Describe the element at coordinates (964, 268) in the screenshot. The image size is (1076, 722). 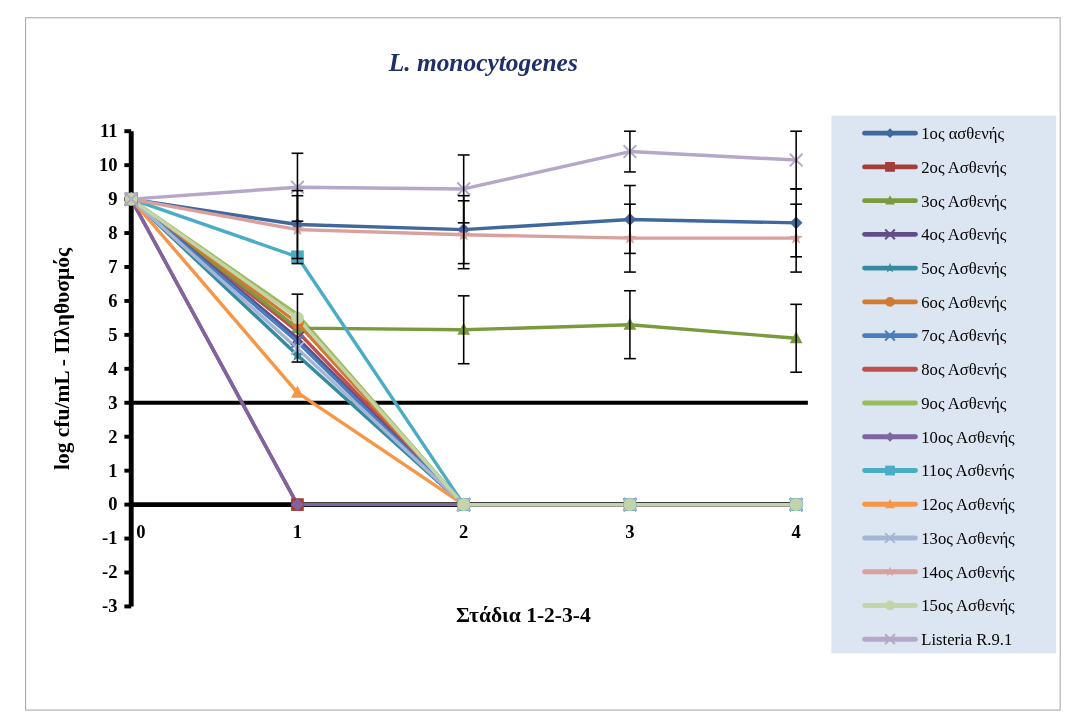
I see `legend-label: 5ος Ασθενής` at that location.